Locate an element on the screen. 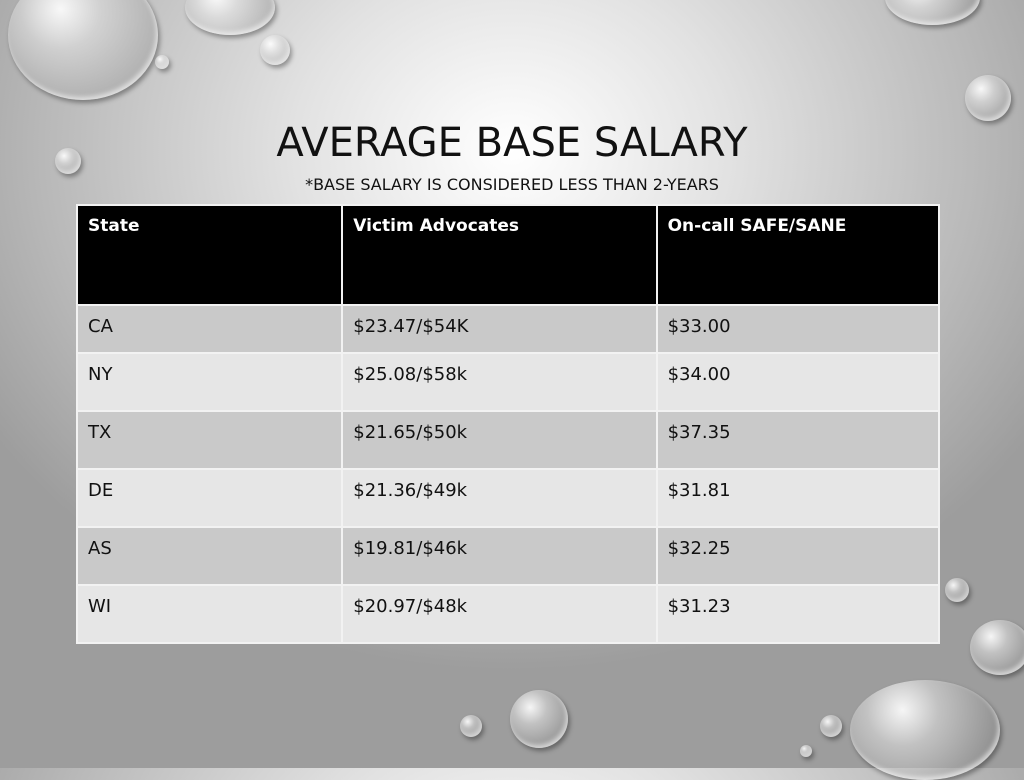 The image size is (1024, 780). table-row: TX $21.65/$50k $37.35 is located at coordinates (508, 440).